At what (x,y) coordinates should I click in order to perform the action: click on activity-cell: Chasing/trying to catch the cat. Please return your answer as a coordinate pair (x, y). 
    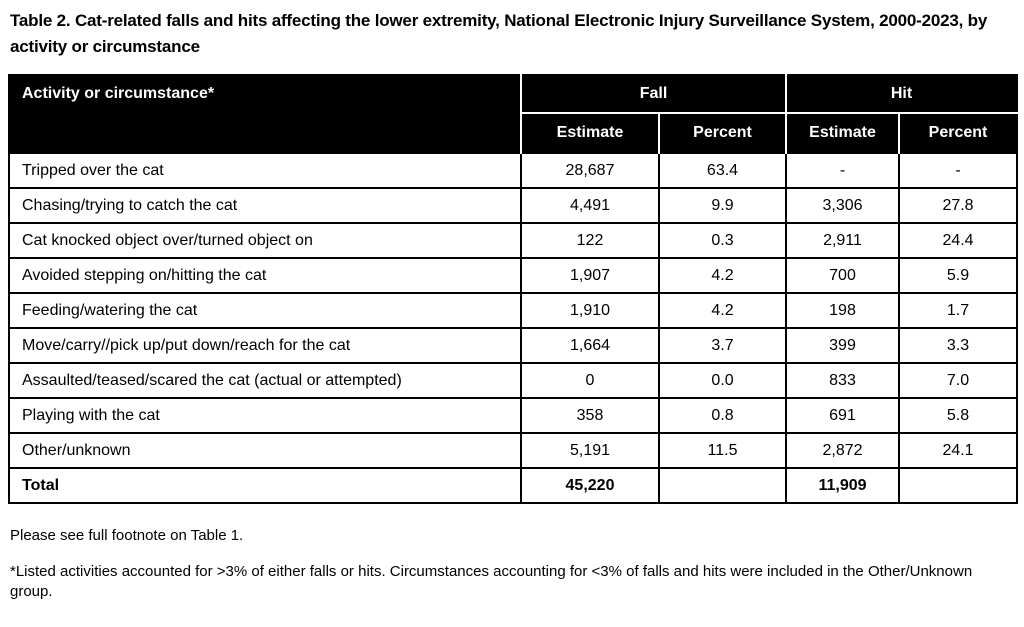
    Looking at the image, I should click on (265, 205).